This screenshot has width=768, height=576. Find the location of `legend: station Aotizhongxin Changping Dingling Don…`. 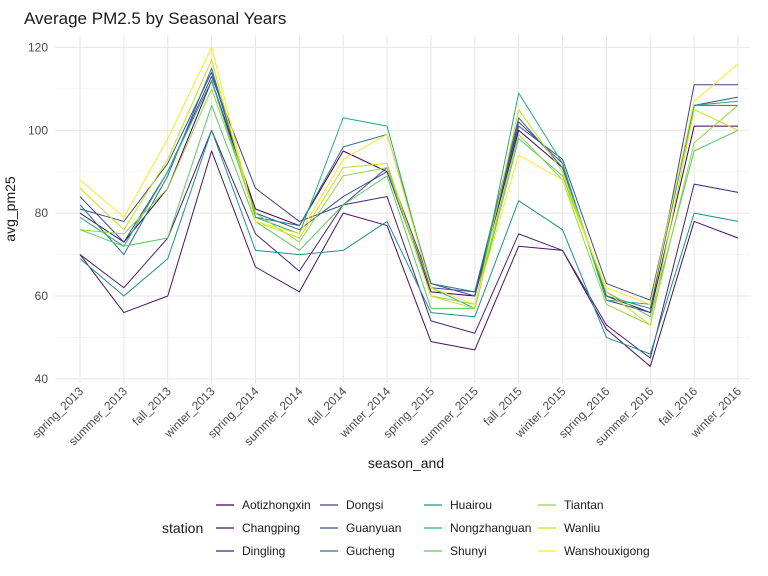

legend: station Aotizhongxin Changping Dingling Don… is located at coordinates (406, 528).